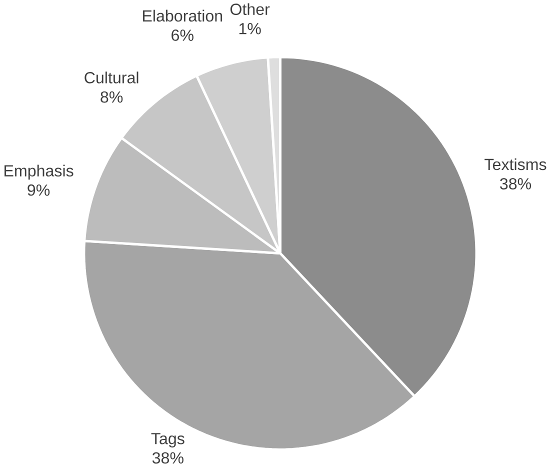 Image resolution: width=550 pixels, height=467 pixels. What do you see at coordinates (250, 9) in the screenshot?
I see `slice-label: Other` at bounding box center [250, 9].